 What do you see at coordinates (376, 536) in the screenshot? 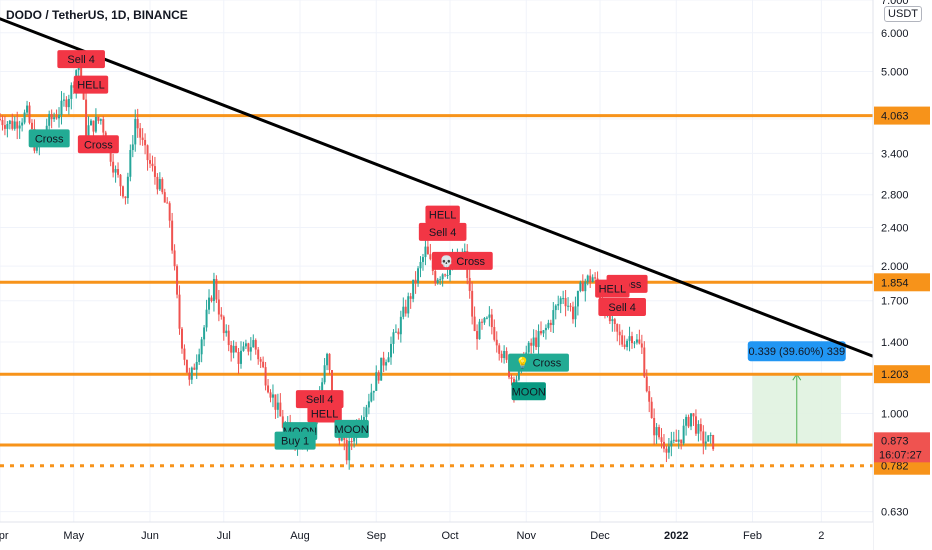
I see `time-tick-label: Sep` at bounding box center [376, 536].